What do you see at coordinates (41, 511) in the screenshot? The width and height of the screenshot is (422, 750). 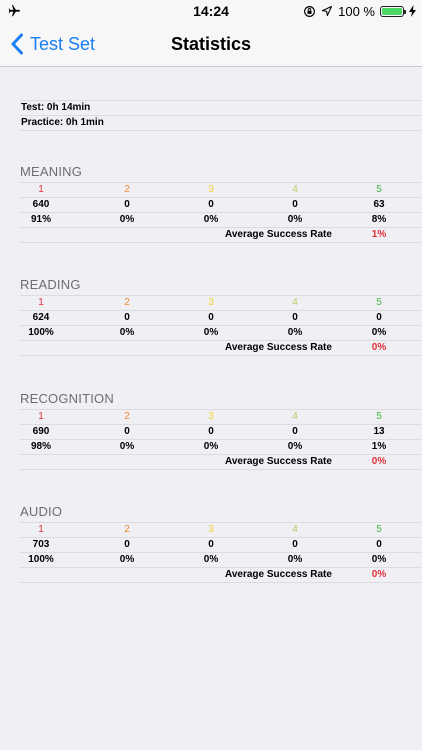 I see `section-title: AUDIO` at bounding box center [41, 511].